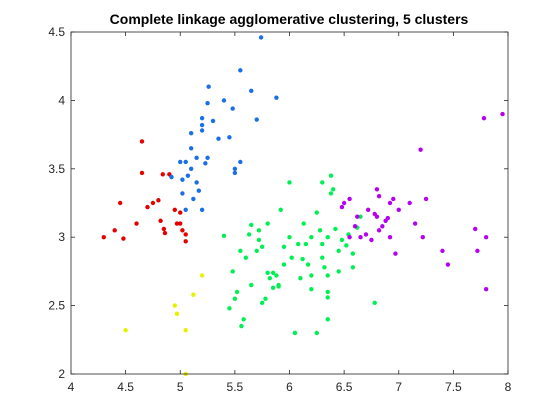 This screenshot has height=420, width=560. I want to click on y-tick-label: 4, so click(61, 100).